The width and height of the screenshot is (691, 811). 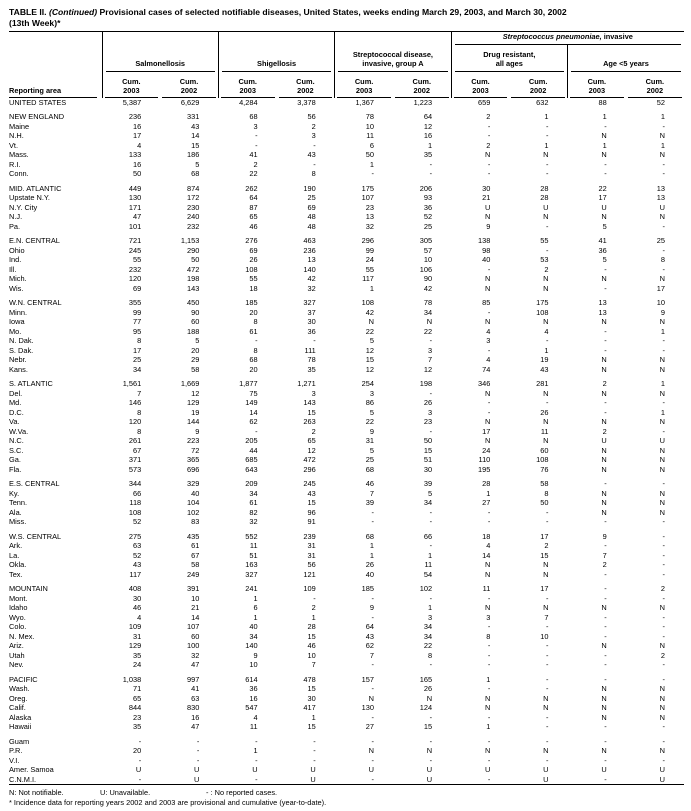 What do you see at coordinates (253, 512) in the screenshot?
I see `value-cell: 82` at bounding box center [253, 512].